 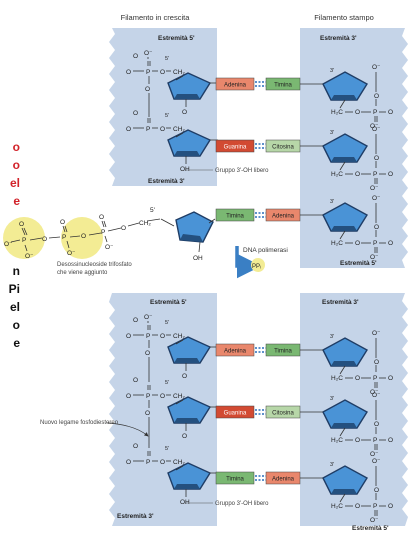 What do you see at coordinates (163, 107) in the screenshot?
I see `growing-strand-band-top` at bounding box center [163, 107].